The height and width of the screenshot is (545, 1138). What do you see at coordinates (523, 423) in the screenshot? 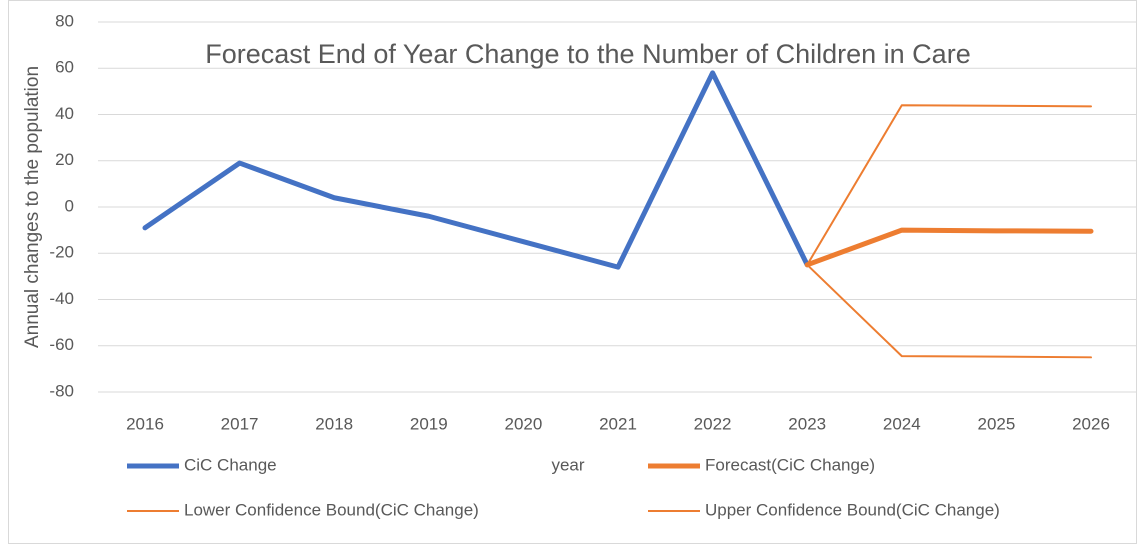
I see `x-tick-label: 2020` at bounding box center [523, 423].